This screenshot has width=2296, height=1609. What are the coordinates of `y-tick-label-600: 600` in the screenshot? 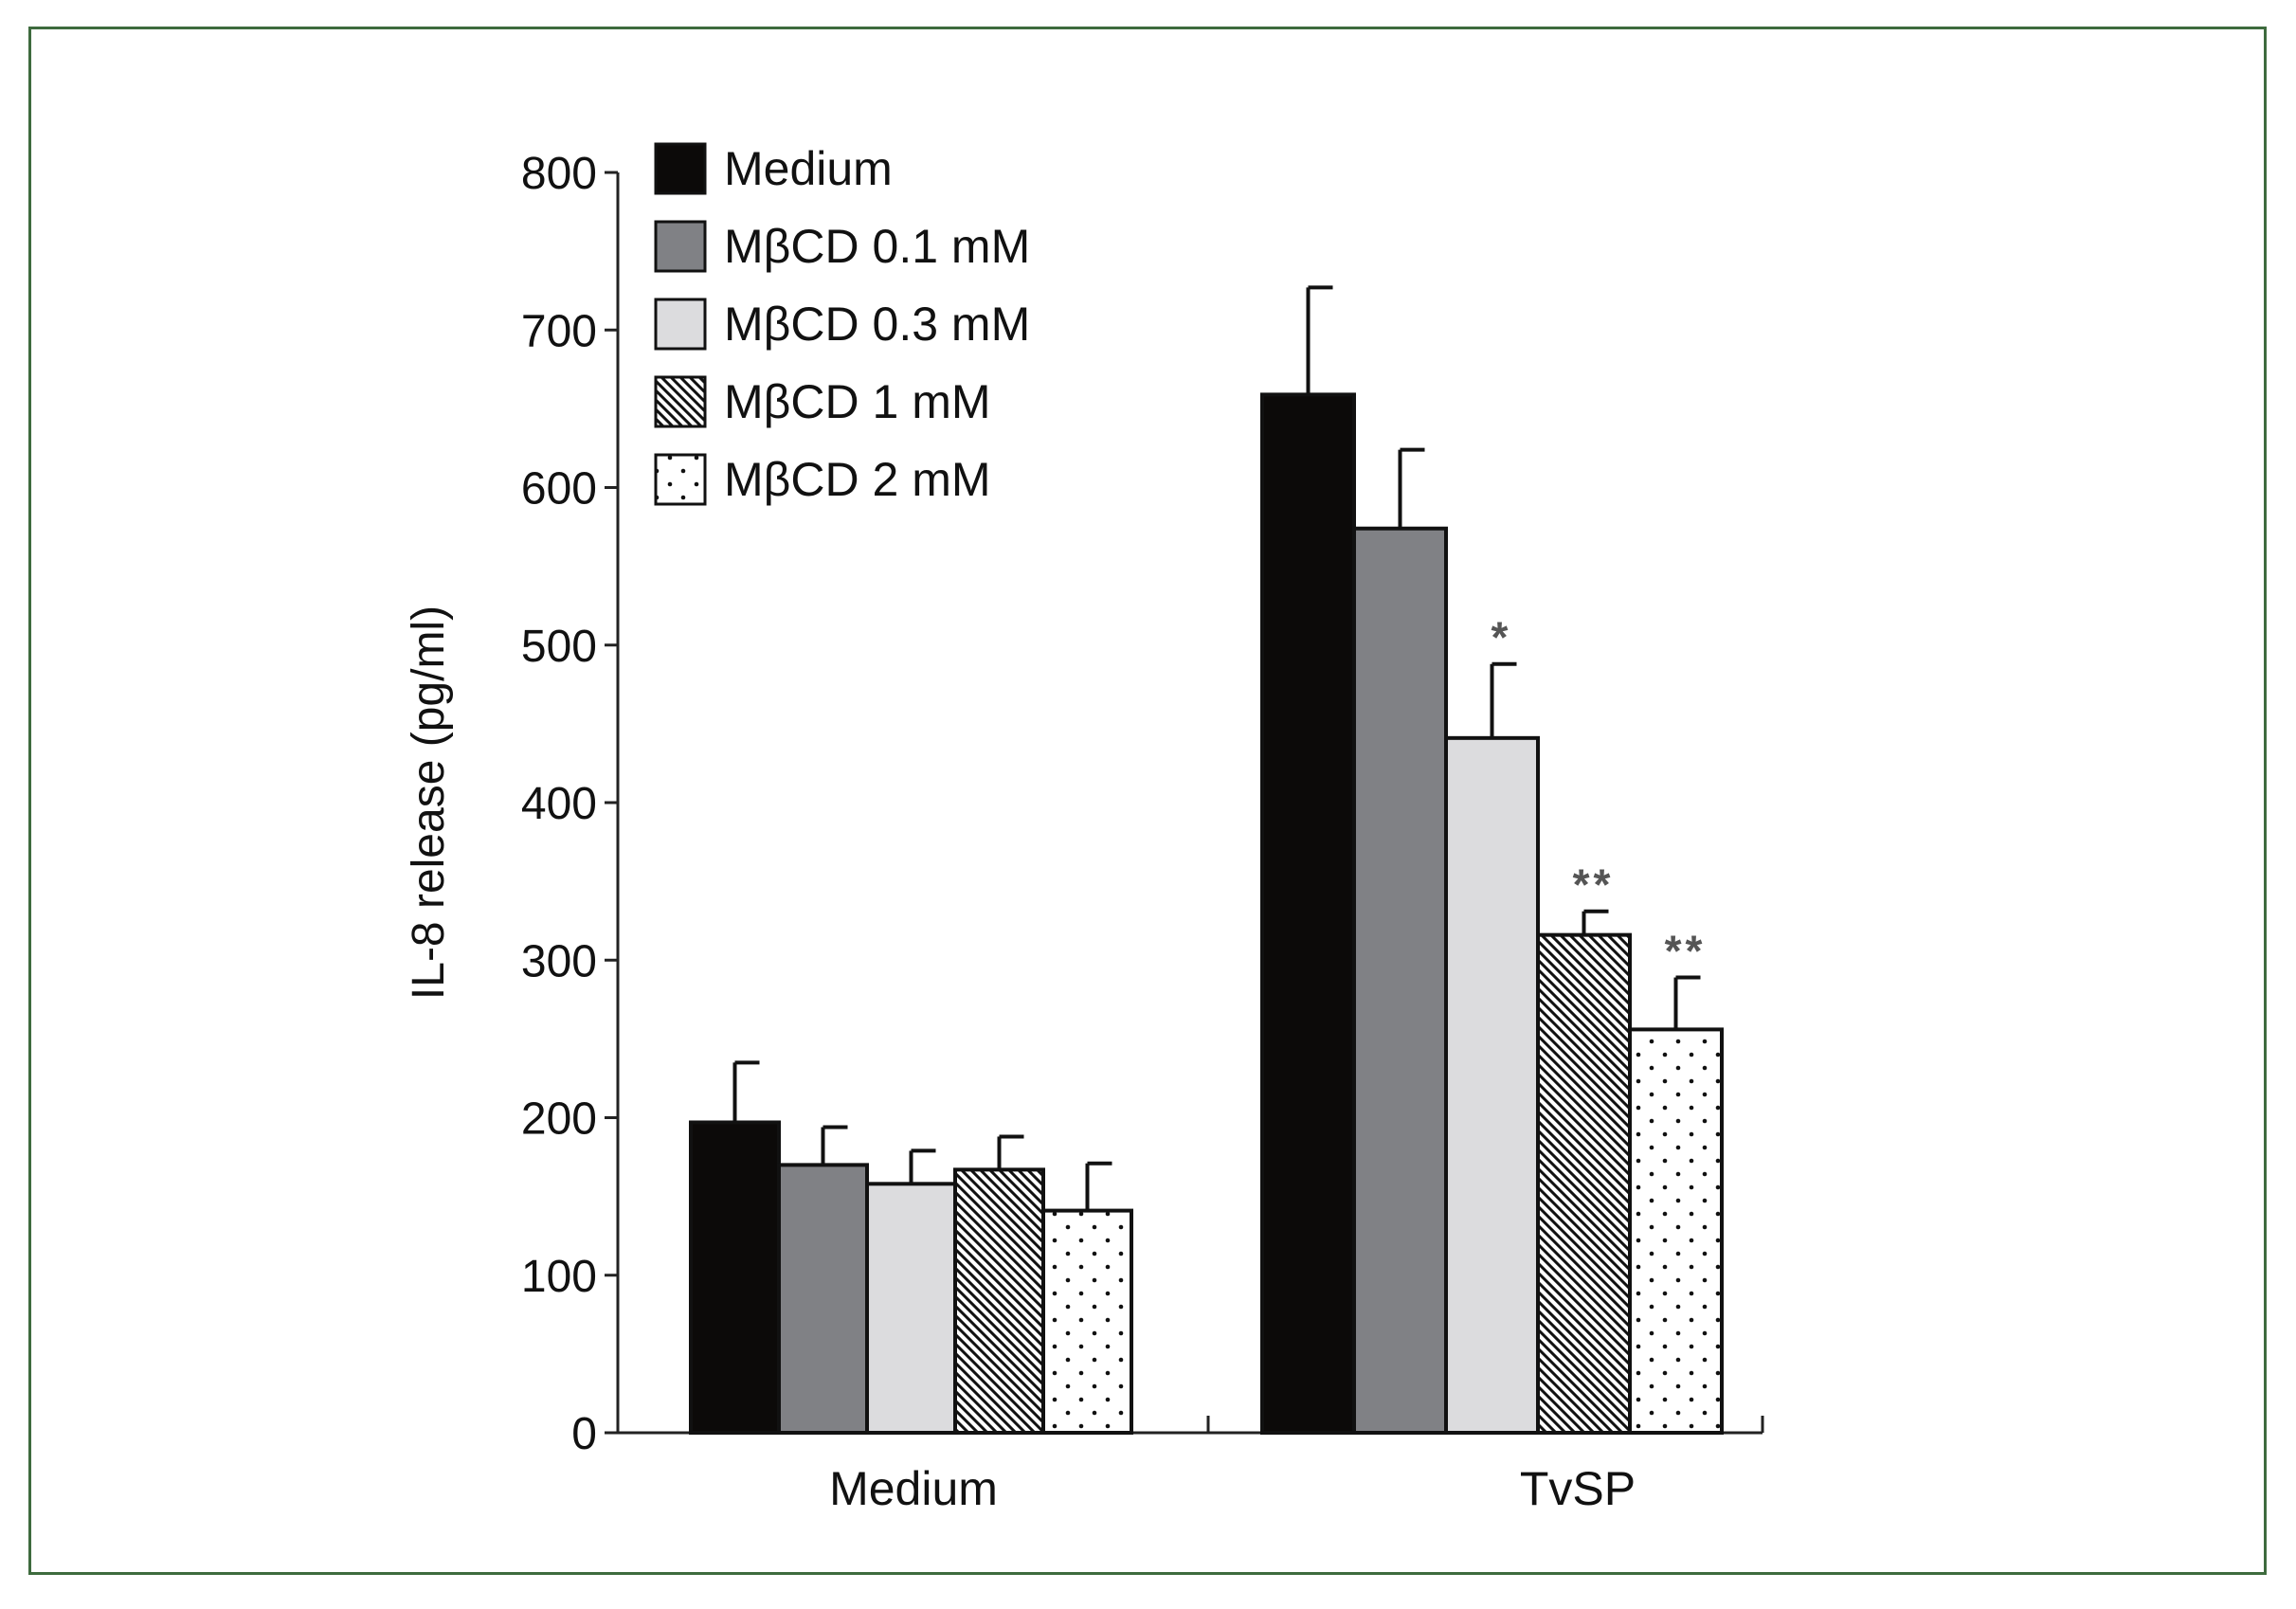 It's located at (559, 489).